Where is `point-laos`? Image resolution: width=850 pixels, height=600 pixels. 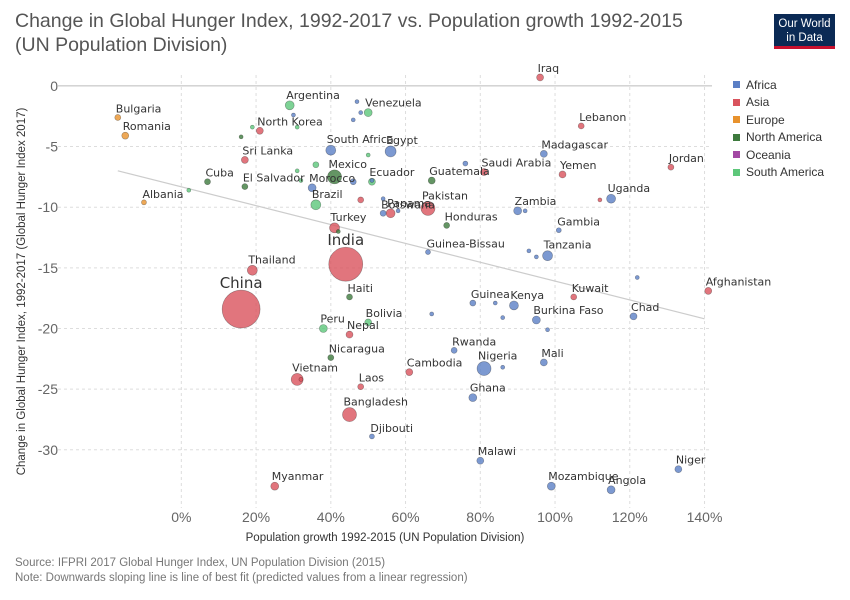 point-laos is located at coordinates (361, 387).